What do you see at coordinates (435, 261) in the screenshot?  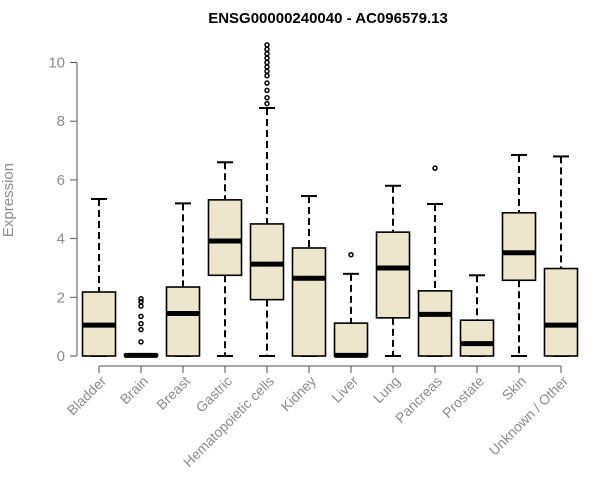 I see `box-pancreas` at bounding box center [435, 261].